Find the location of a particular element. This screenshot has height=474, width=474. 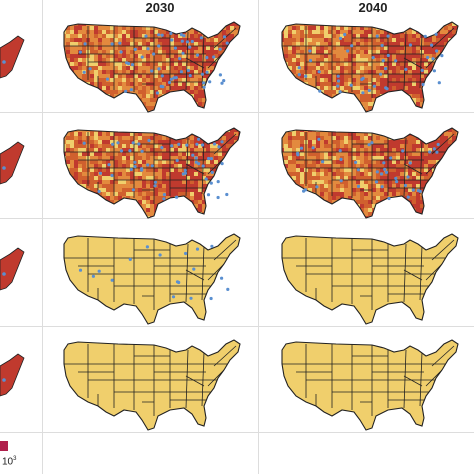

map-row-4-2040 is located at coordinates (370, 385).